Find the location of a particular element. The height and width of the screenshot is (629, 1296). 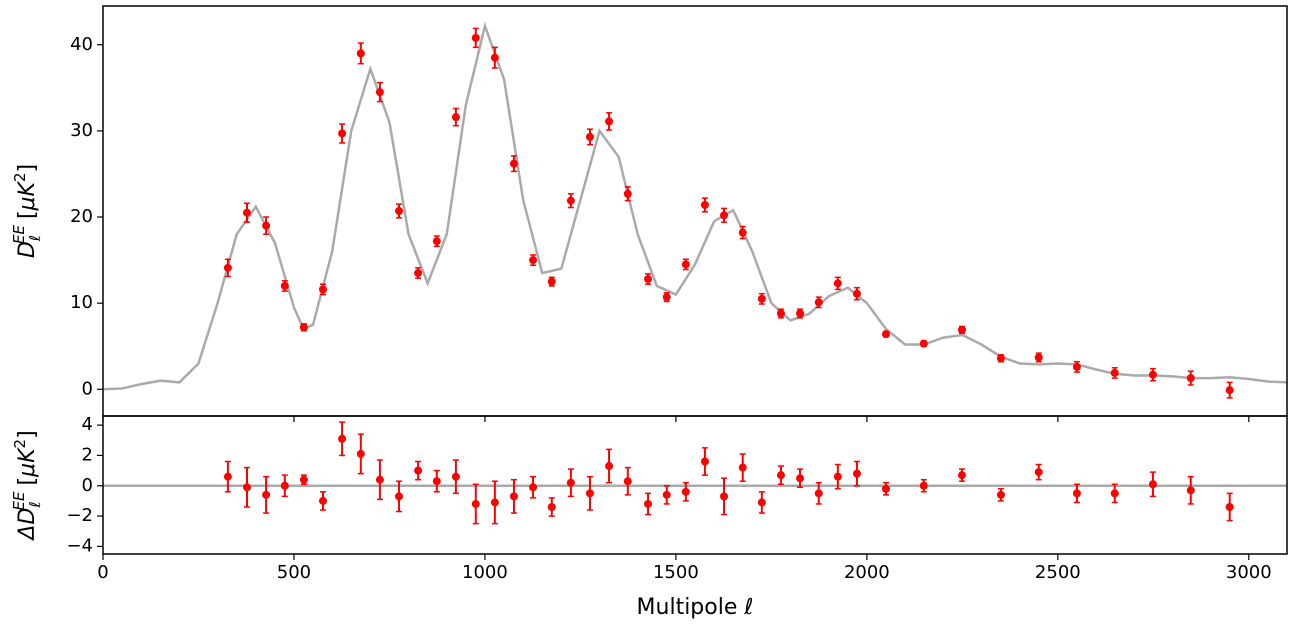

y-axis-label-part: μK is located at coordinates (27, 462).